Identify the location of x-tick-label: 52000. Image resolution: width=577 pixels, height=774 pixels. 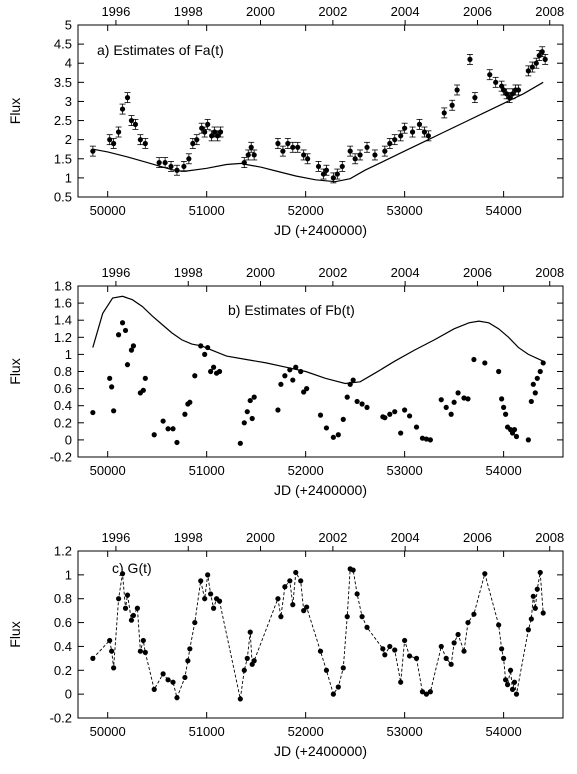
(306, 731).